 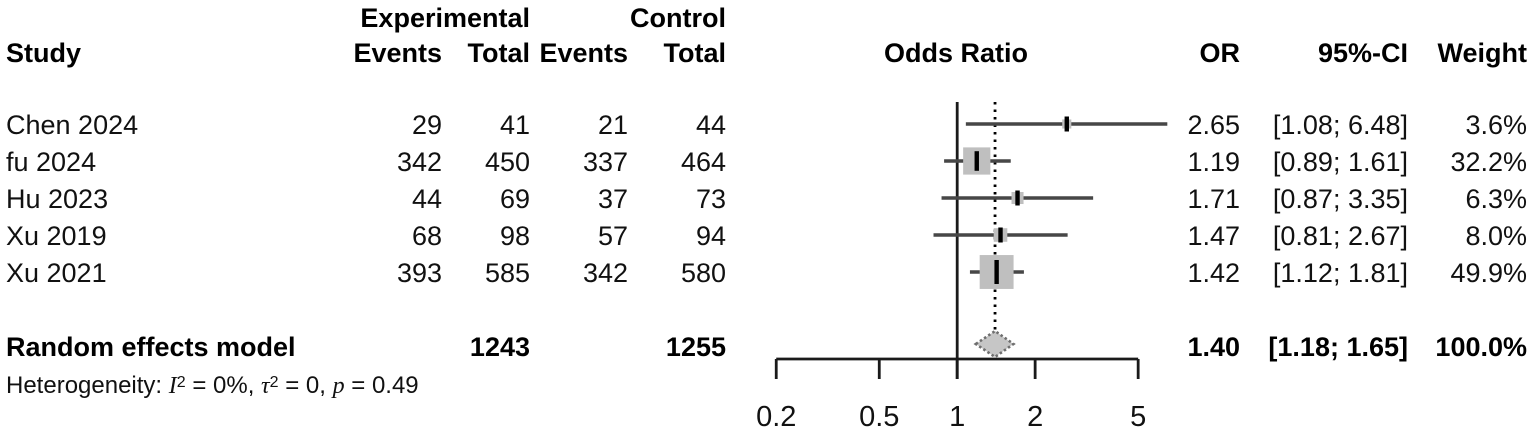 I want to click on events-control: 337, so click(x=605, y=162).